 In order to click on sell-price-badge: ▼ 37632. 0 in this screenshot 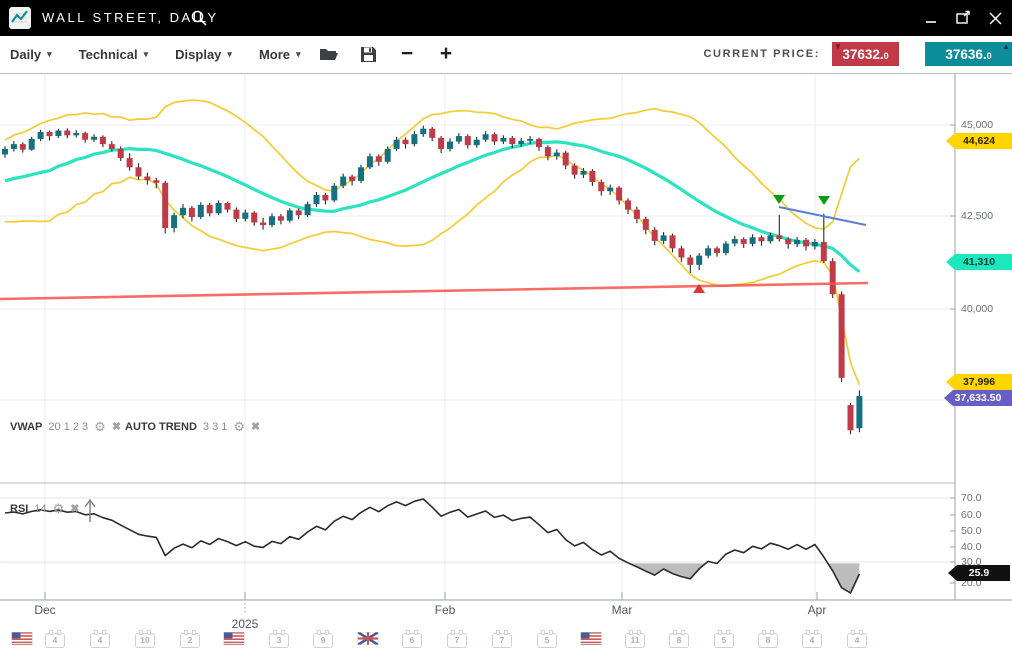, I will do `click(865, 54)`.